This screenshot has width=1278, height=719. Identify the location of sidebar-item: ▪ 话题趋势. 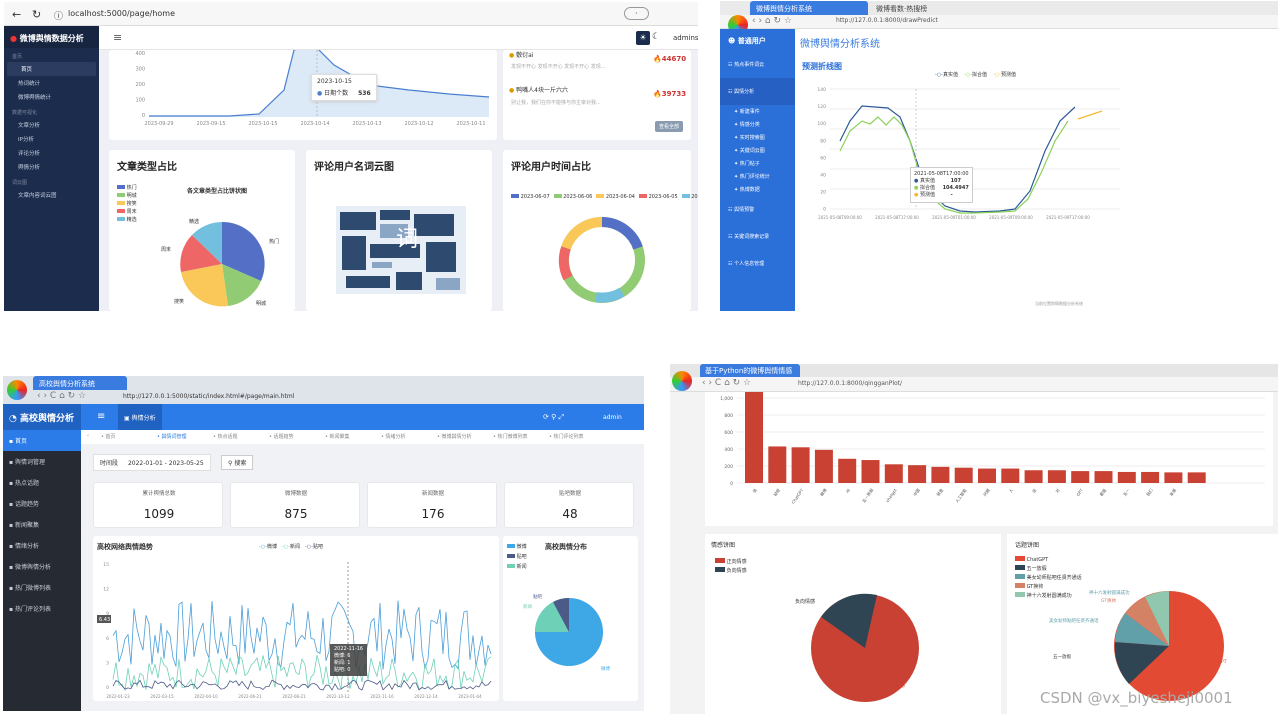
(24, 504).